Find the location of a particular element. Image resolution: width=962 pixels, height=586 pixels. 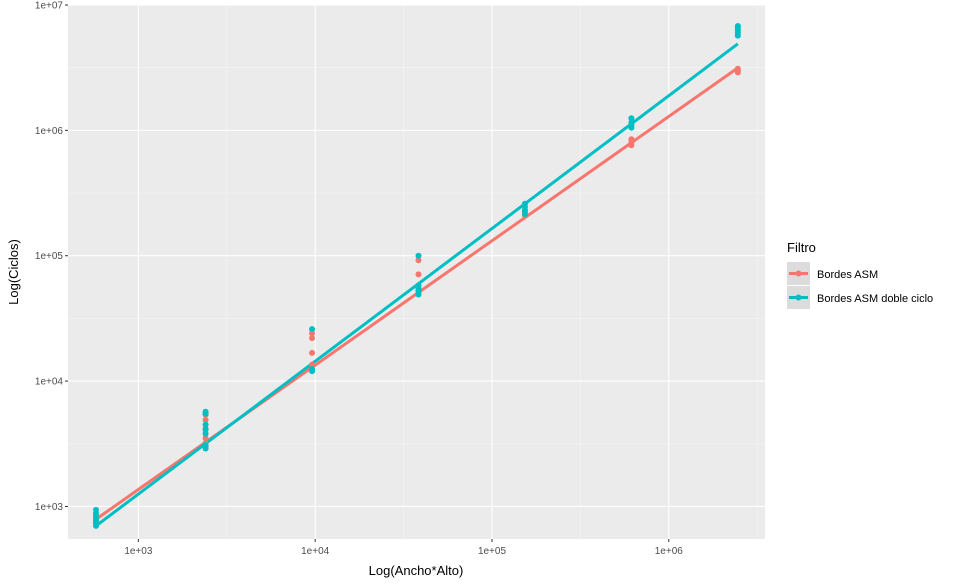

x-tick-label: 1e+04 is located at coordinates (315, 551).